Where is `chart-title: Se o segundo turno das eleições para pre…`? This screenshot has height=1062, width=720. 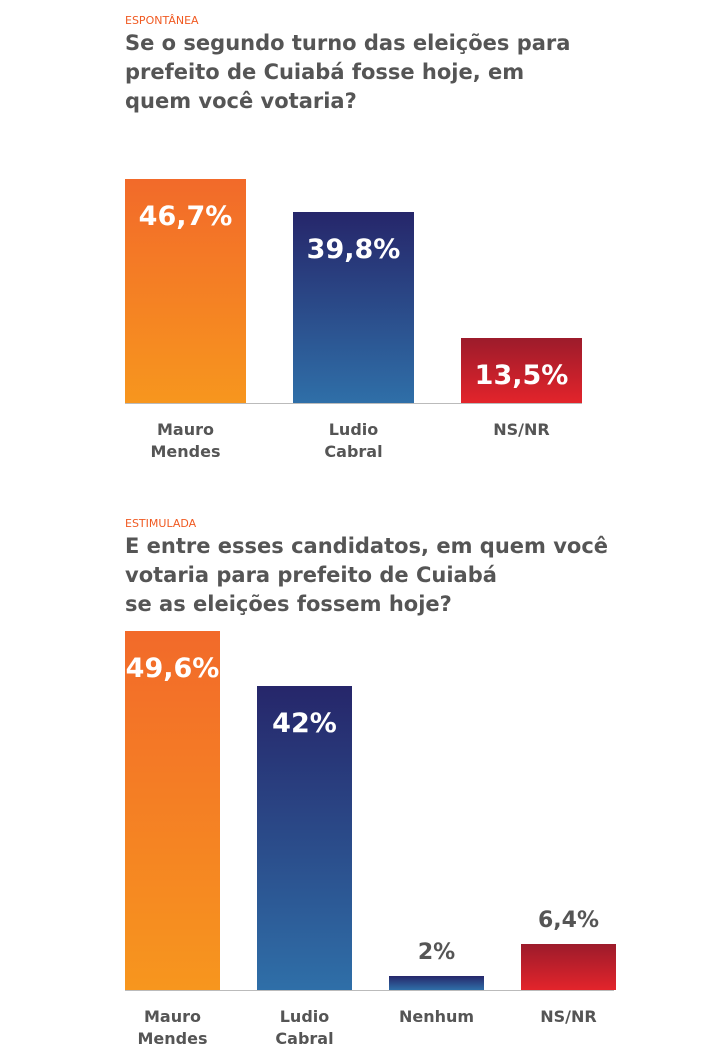
chart-title: Se o segundo turno das eleições para pre… is located at coordinates (348, 72).